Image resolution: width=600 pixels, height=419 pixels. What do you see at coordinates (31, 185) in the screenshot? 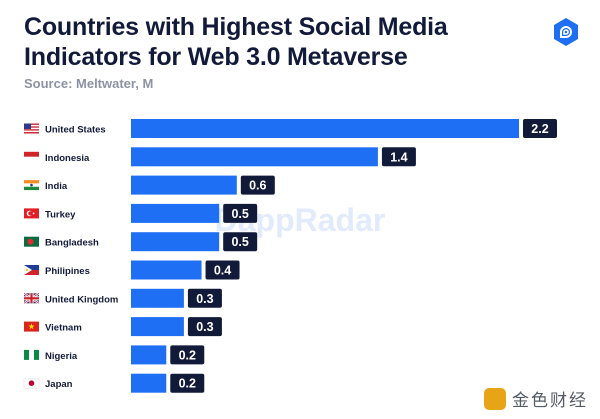
I see `india-flag-icon` at bounding box center [31, 185].